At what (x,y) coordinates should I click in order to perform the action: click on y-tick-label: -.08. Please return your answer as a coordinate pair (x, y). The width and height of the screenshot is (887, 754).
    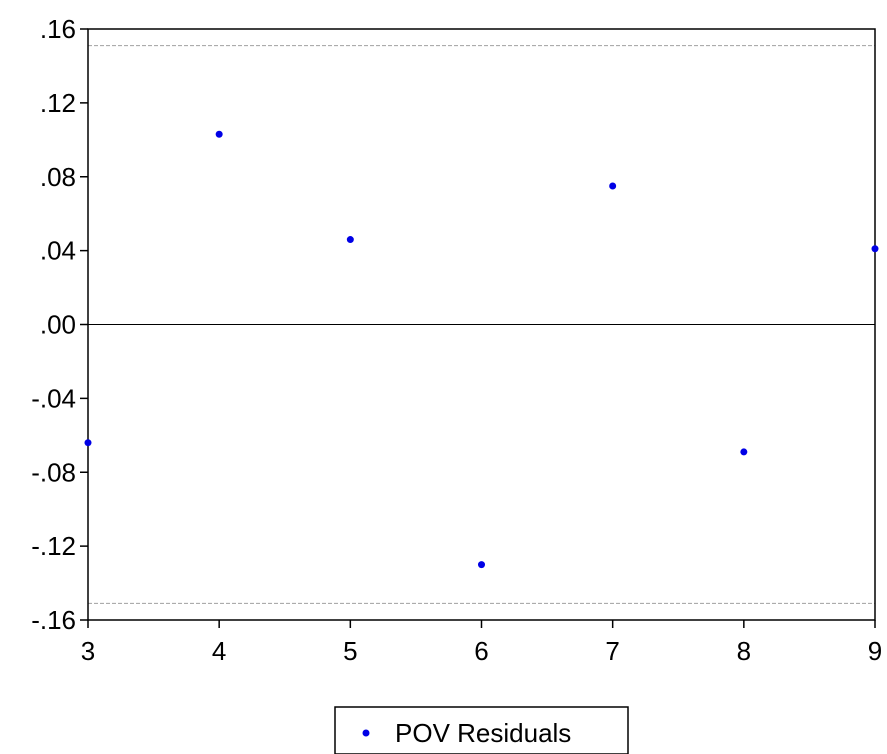
    Looking at the image, I should click on (53, 472).